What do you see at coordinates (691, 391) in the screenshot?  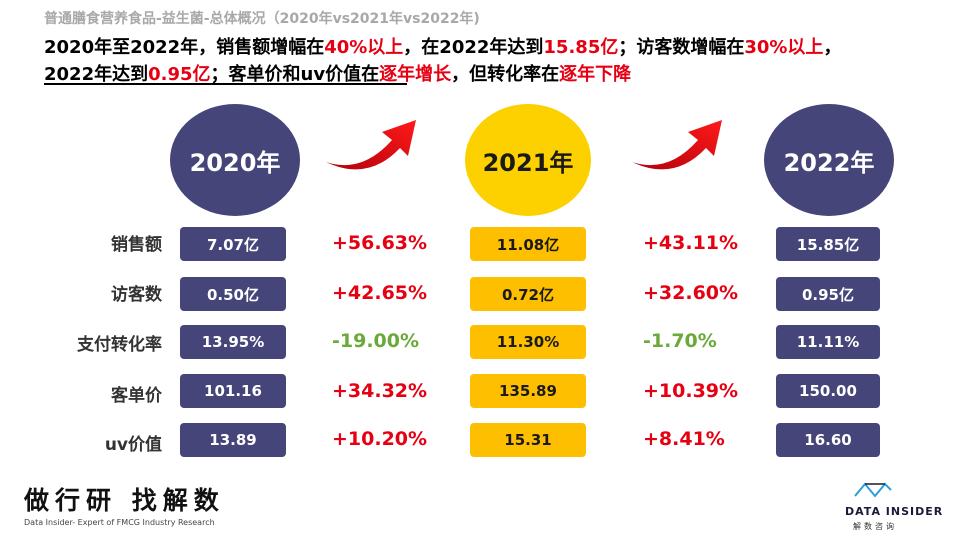 I see `change-2022-aov: +10.39%` at bounding box center [691, 391].